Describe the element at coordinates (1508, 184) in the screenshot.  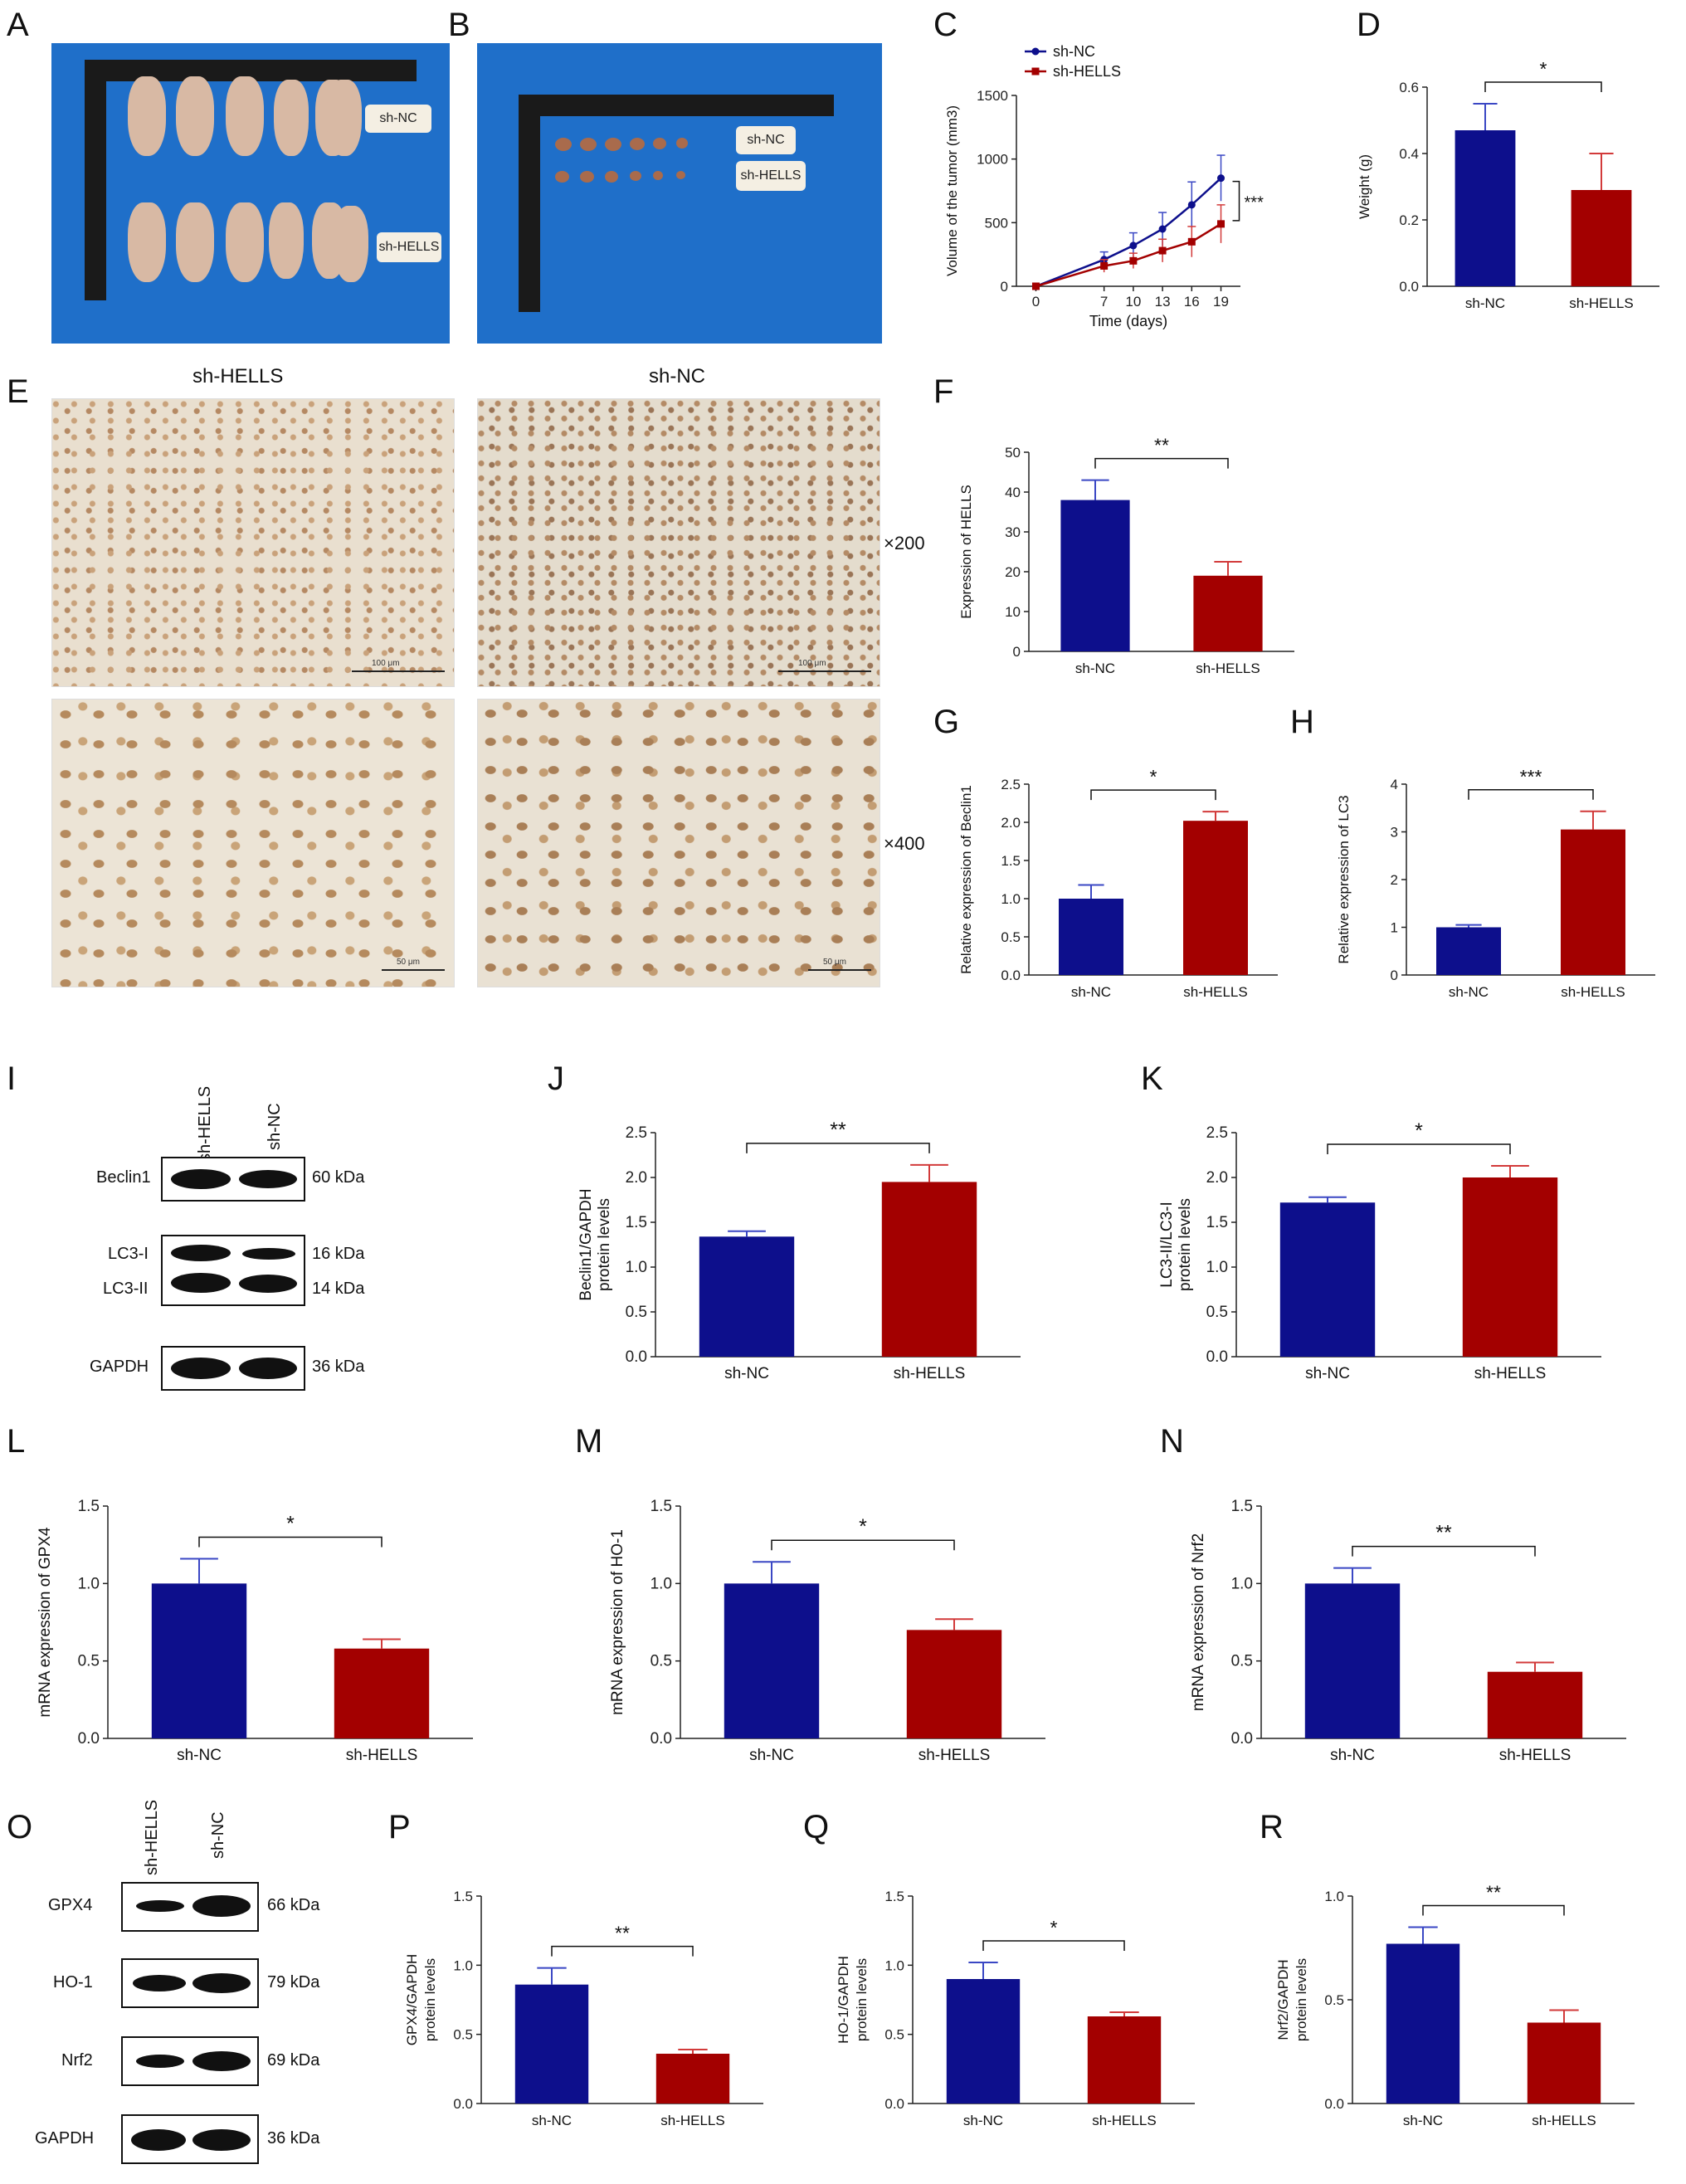
I see `chart-D: 0.0 0.2 0.4 0.6 Weight (g) sh-NC sh-HELLS *` at that location.